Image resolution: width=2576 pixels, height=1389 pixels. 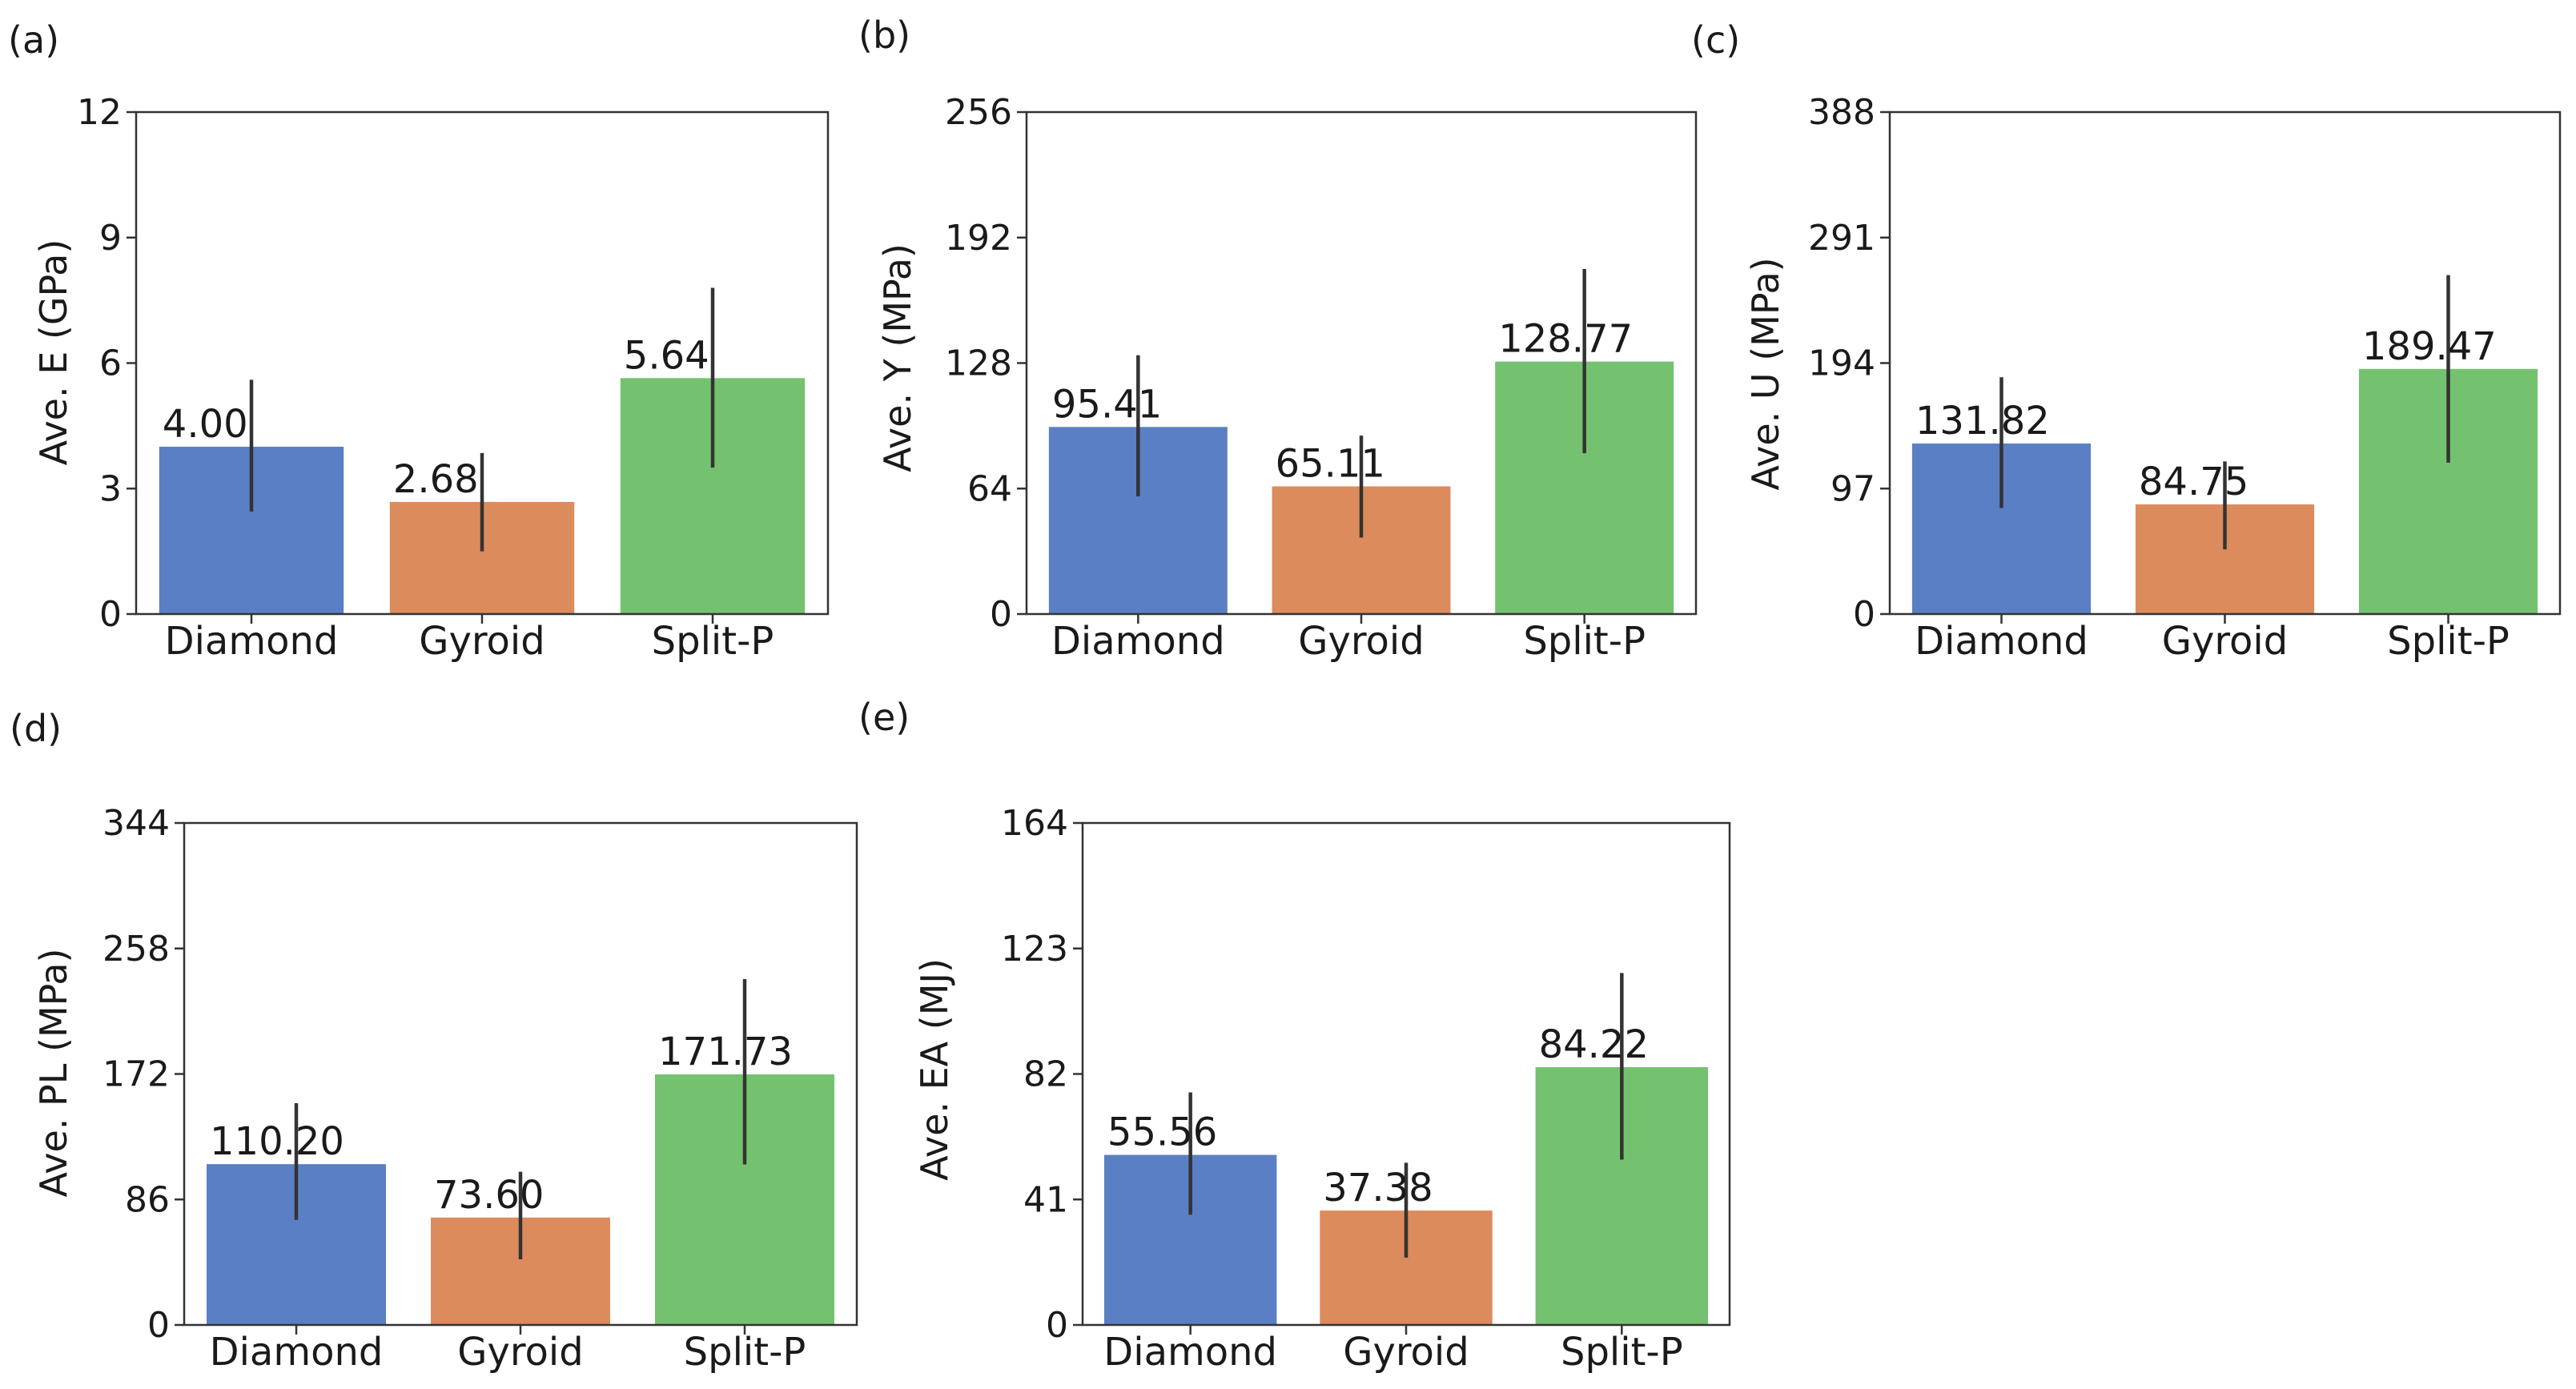 What do you see at coordinates (978, 112) in the screenshot?
I see `y-tick-label: 256` at bounding box center [978, 112].